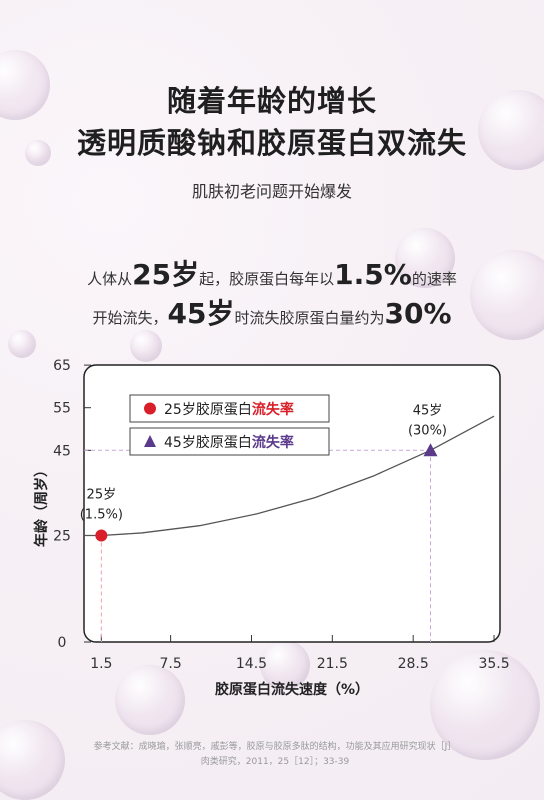 Image resolution: width=544 pixels, height=800 pixels. What do you see at coordinates (273, 409) in the screenshot?
I see `legend-item-1-highlight: 流失率` at bounding box center [273, 409].